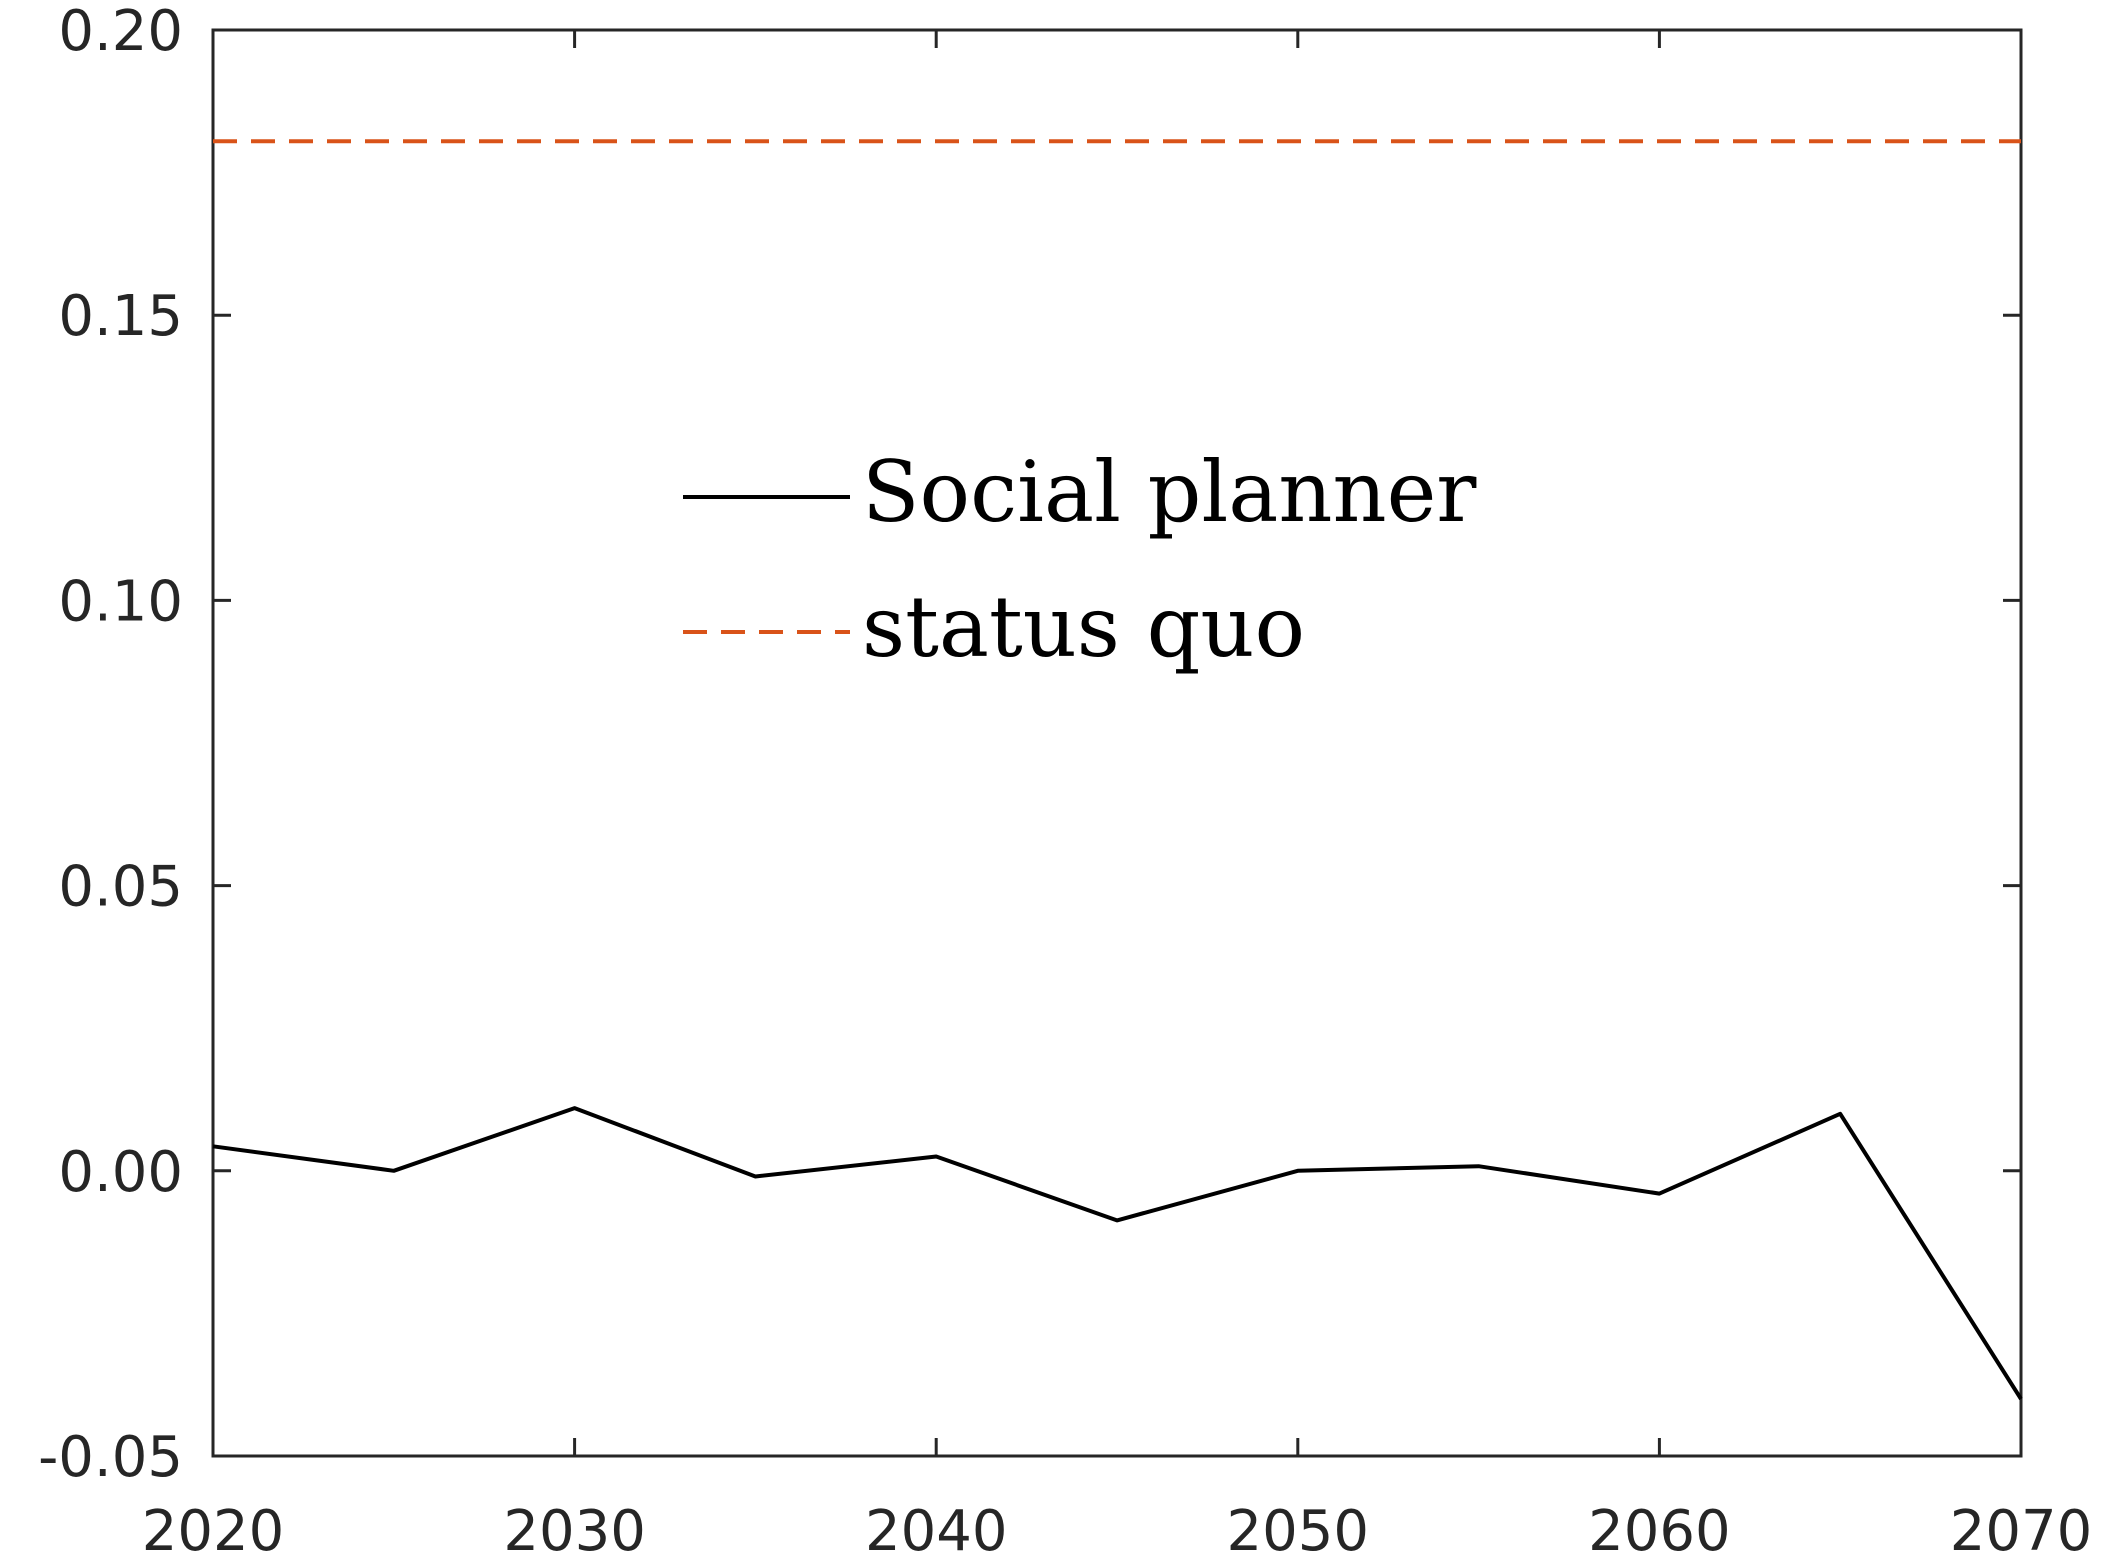 The height and width of the screenshot is (1554, 2109). I want to click on y-axis-tick-labels: -0.05 0.00 0.05 0.10 0.15 0.20, so click(110, 745).